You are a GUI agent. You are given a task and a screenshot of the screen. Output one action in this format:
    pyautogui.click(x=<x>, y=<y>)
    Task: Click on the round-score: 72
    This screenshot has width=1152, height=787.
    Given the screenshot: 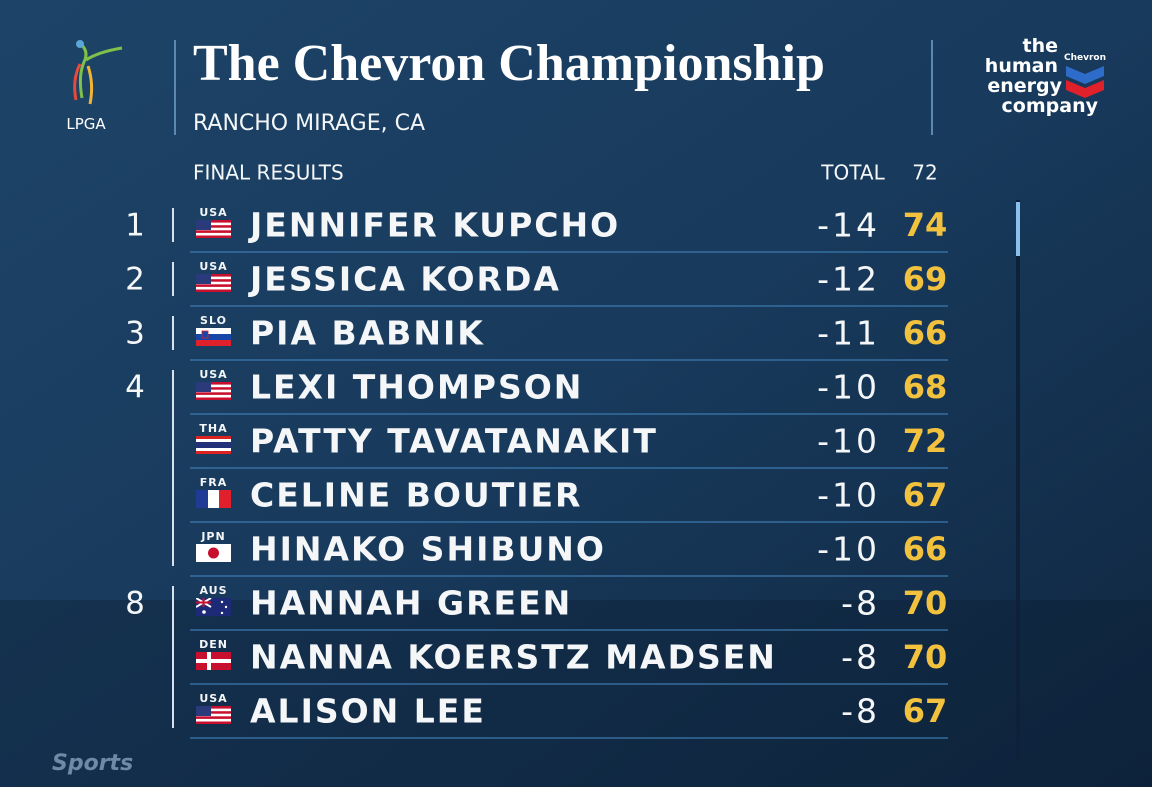 What is the action you would take?
    pyautogui.click(x=925, y=441)
    